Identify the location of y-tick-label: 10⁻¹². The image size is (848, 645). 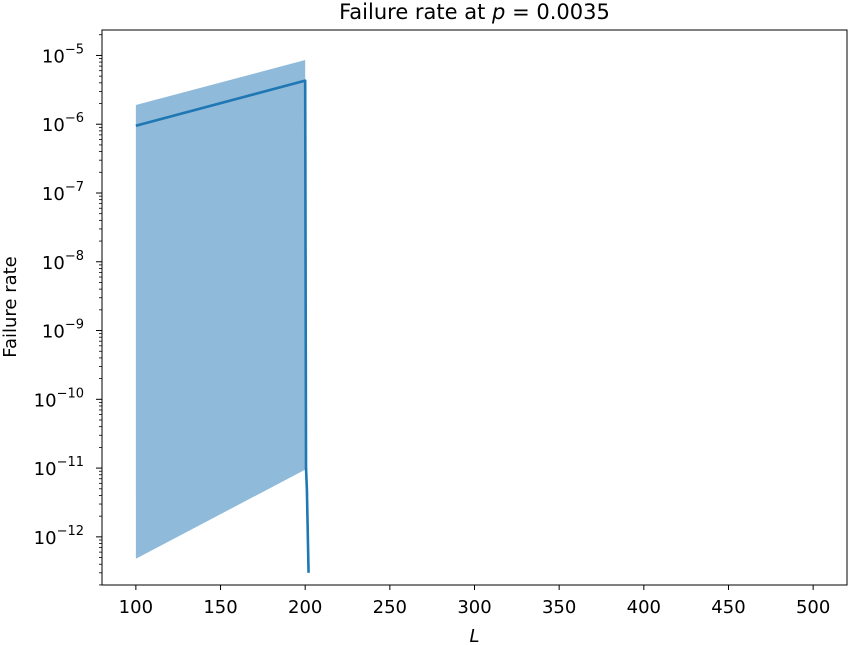
(59, 536).